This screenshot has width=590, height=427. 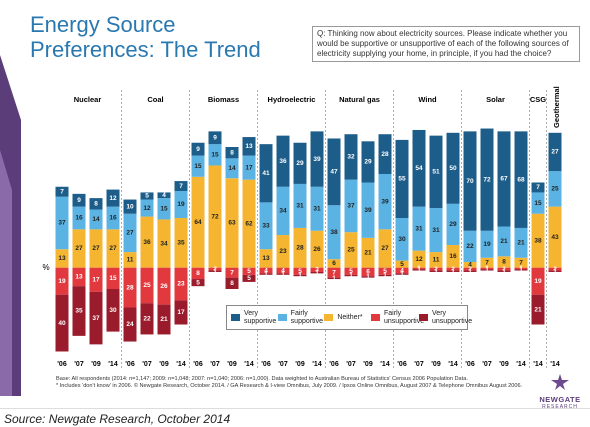 I want to click on value-label: 63, so click(x=232, y=223).